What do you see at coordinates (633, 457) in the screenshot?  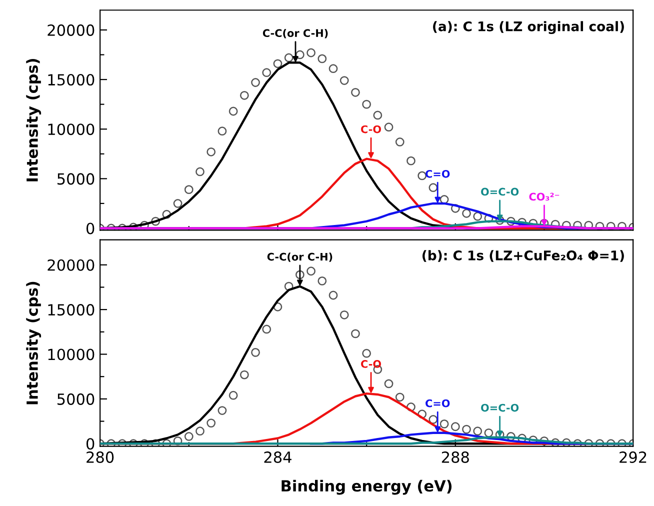 I see `x-tick-label: 292` at bounding box center [633, 457].